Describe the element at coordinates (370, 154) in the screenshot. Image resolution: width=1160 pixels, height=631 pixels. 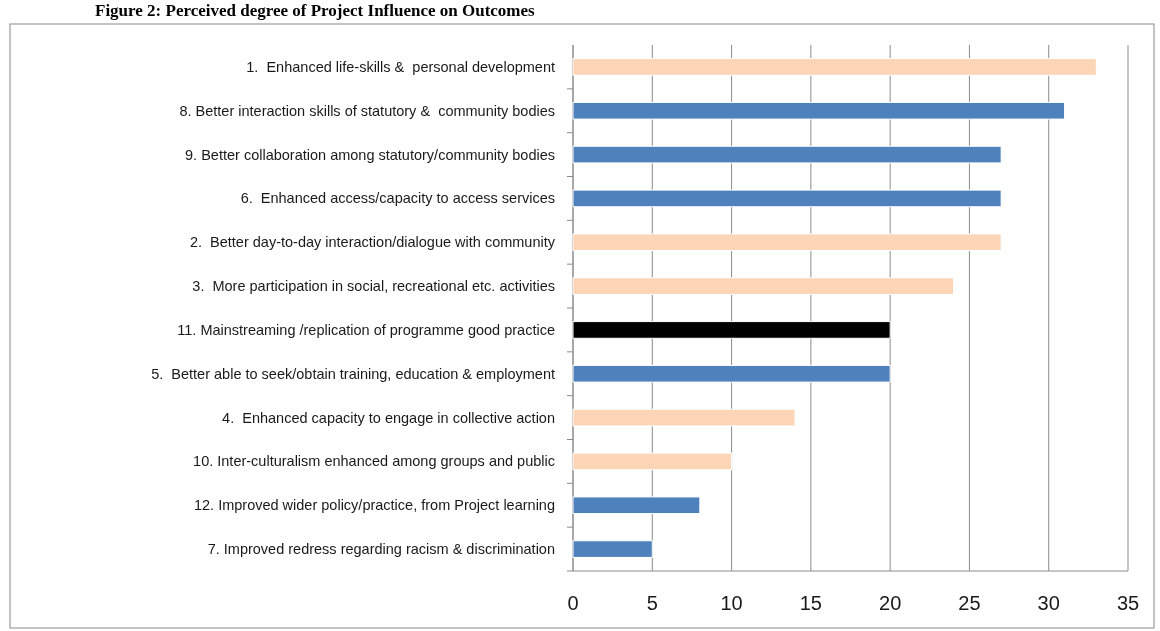
I see `y-tick-label: 9. Better collaboration among statutory/community bodies` at that location.